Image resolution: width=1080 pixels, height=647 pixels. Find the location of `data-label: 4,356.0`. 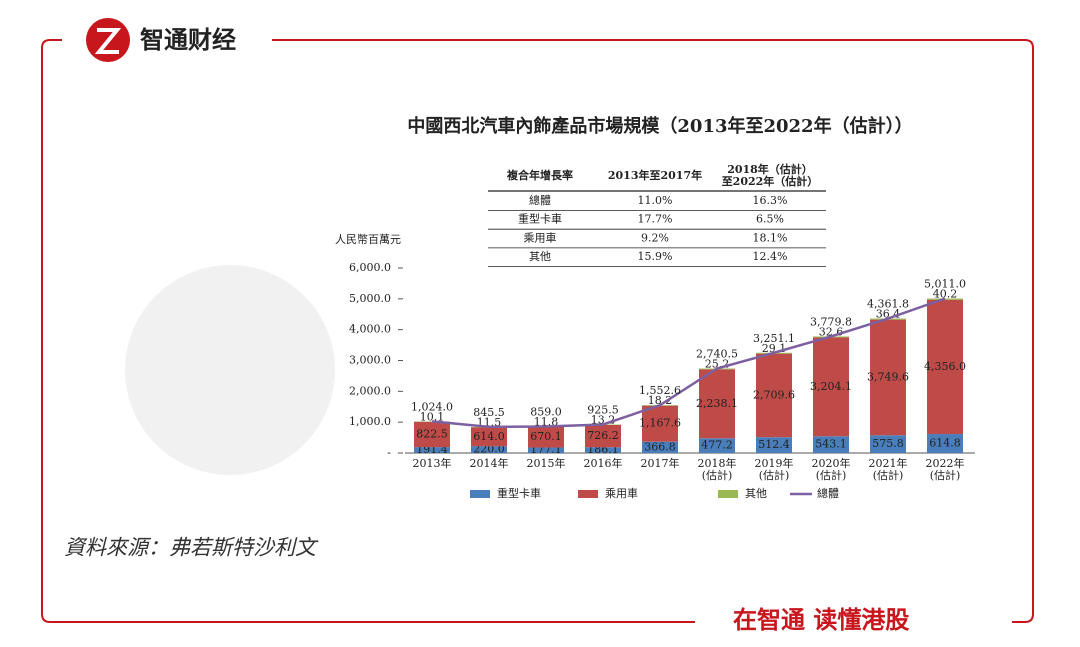

data-label: 4,356.0 is located at coordinates (945, 366).